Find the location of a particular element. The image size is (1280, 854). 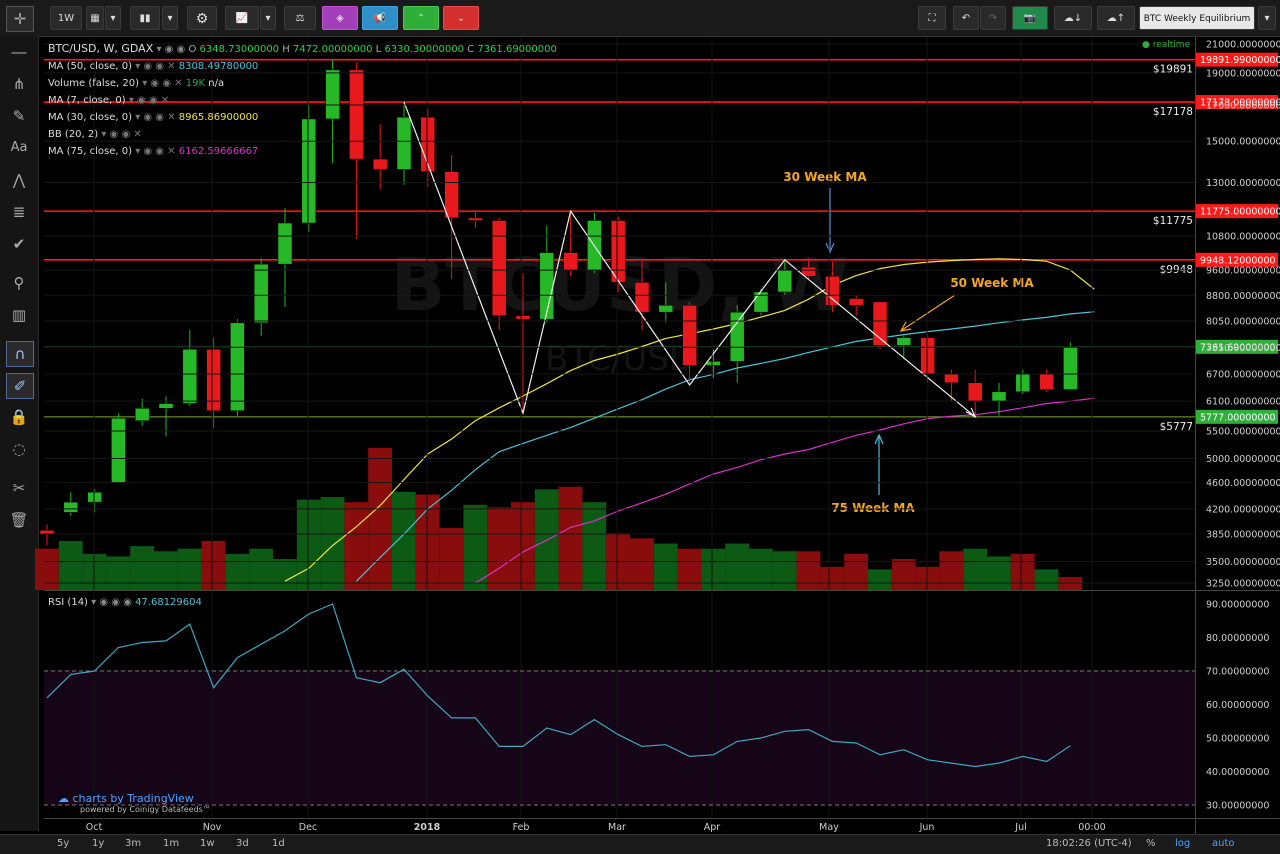

text-icon: Aa is located at coordinates (19, 147).